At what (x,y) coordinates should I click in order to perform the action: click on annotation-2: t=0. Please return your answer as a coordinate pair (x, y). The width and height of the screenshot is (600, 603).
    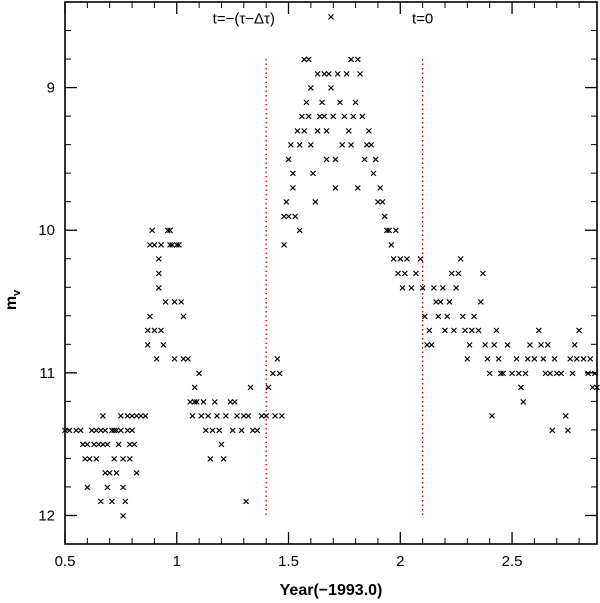
    Looking at the image, I should click on (422, 18).